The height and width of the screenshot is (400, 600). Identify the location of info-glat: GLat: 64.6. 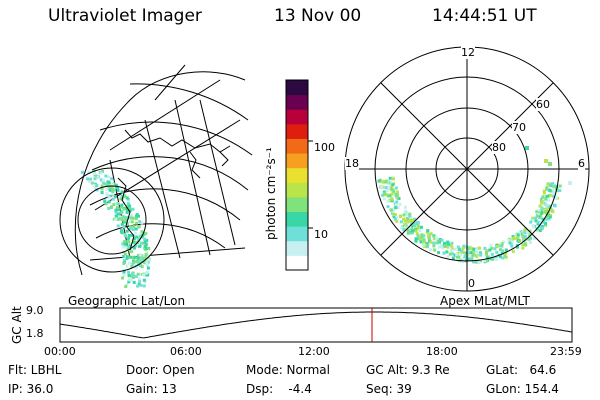
(521, 370).